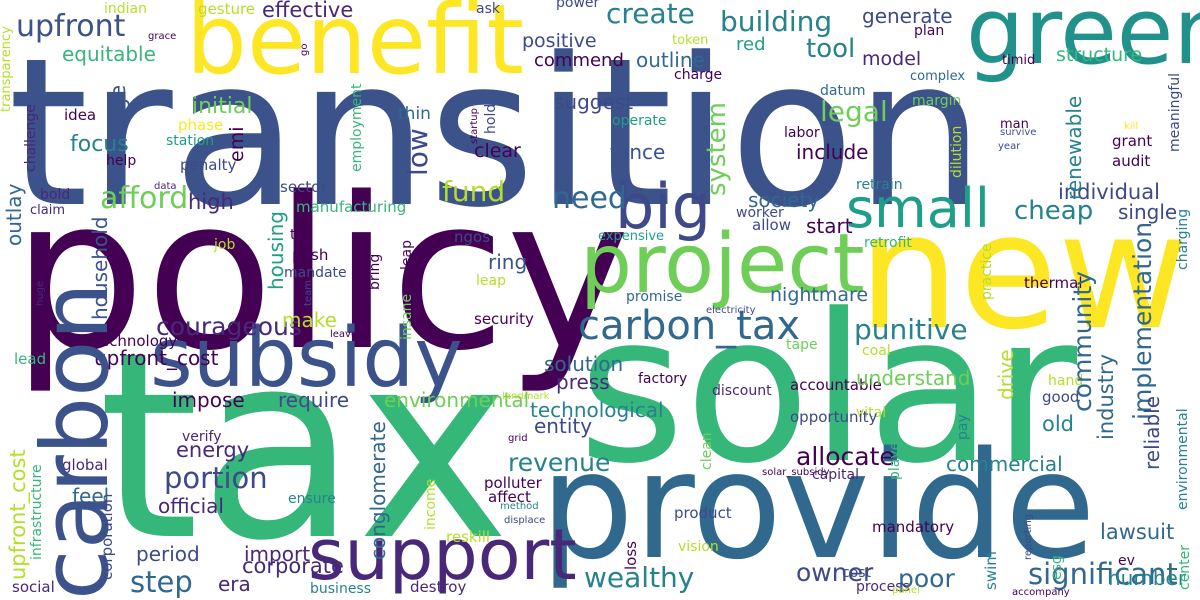 The width and height of the screenshot is (1200, 600). I want to click on word-impose: hand, so click(1066, 381).